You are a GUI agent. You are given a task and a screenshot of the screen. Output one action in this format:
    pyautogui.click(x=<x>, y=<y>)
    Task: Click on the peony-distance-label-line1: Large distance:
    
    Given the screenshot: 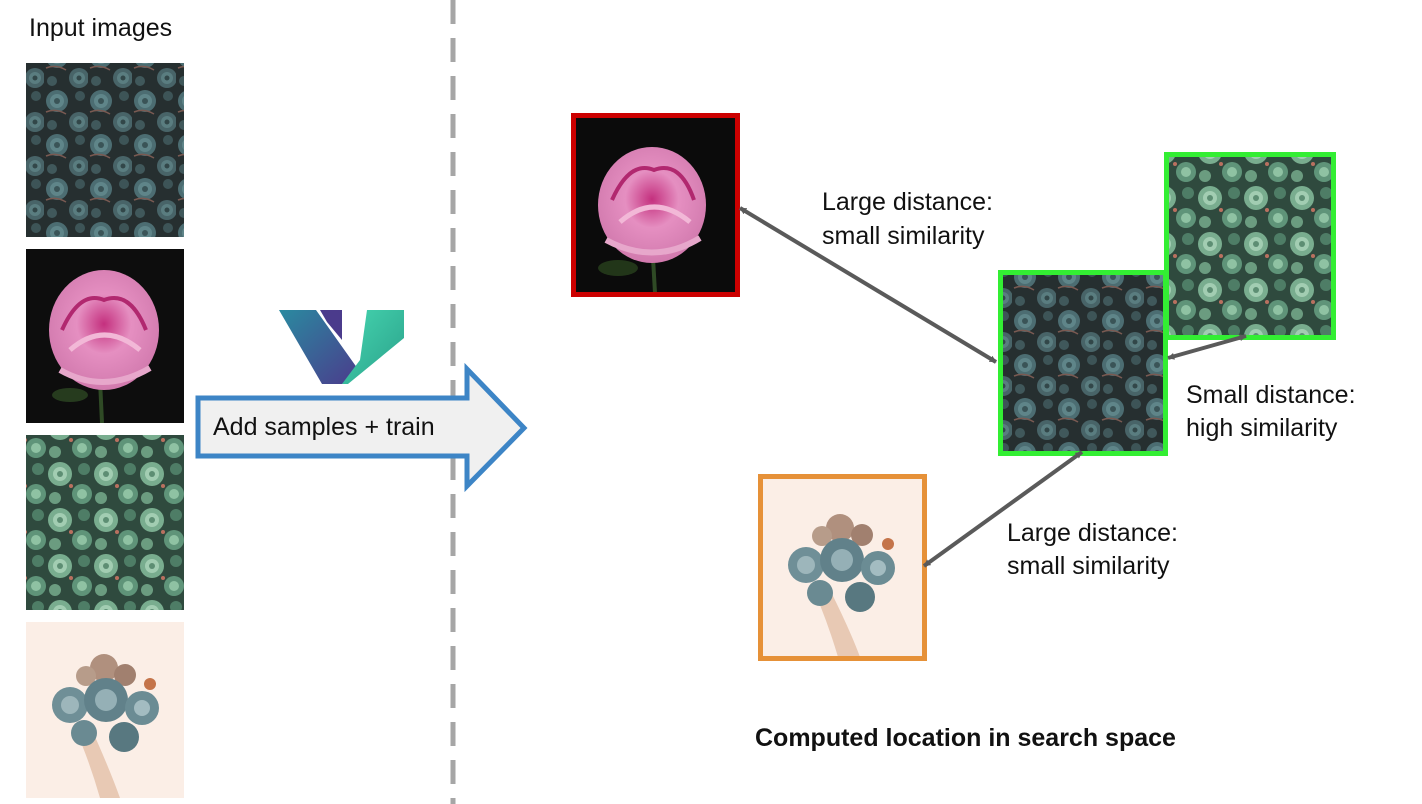 What is the action you would take?
    pyautogui.click(x=907, y=202)
    